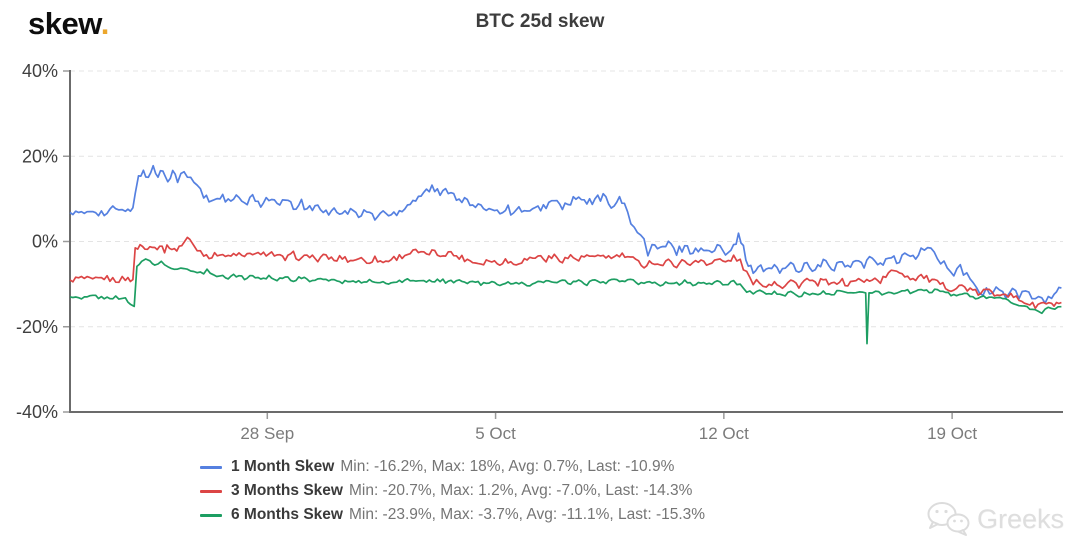  Describe the element at coordinates (45, 242) in the screenshot. I see `y-tick-label: 0%` at that location.